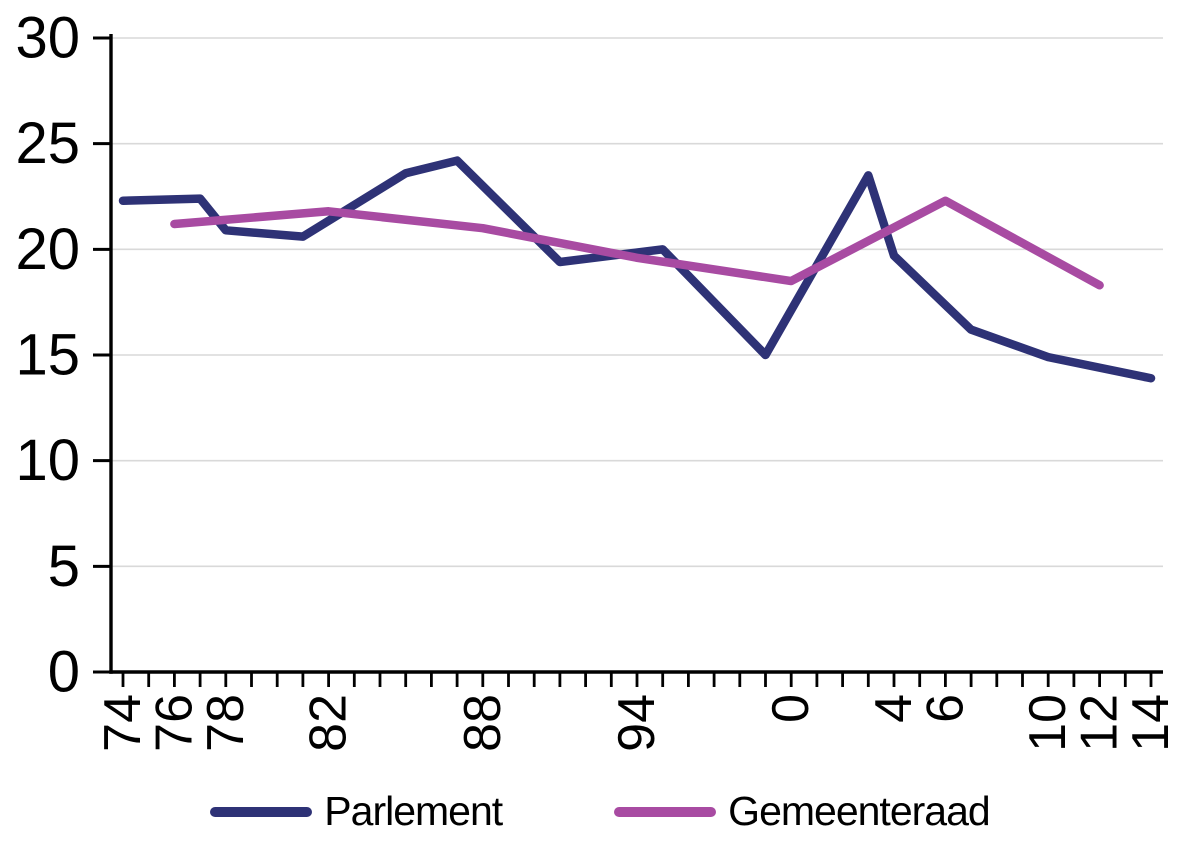  I want to click on y-tick-label: 5, so click(64, 566).